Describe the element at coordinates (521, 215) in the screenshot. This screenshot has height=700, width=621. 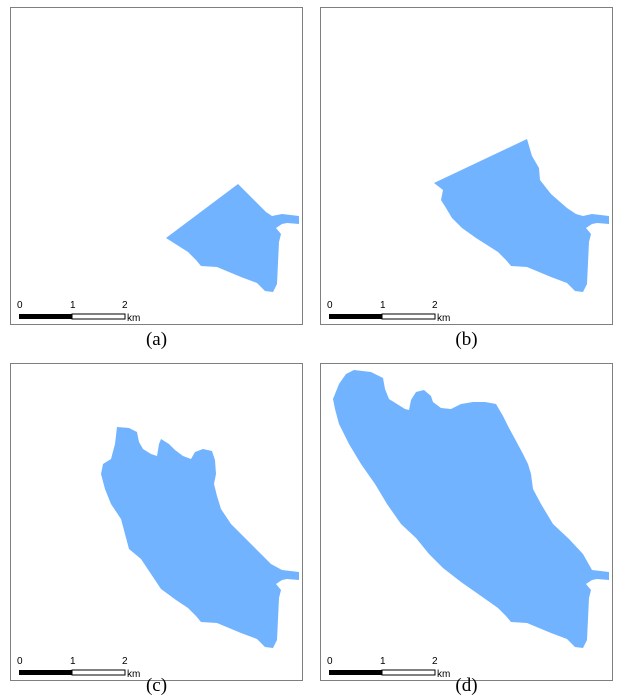
I see `flood-extent-b` at that location.